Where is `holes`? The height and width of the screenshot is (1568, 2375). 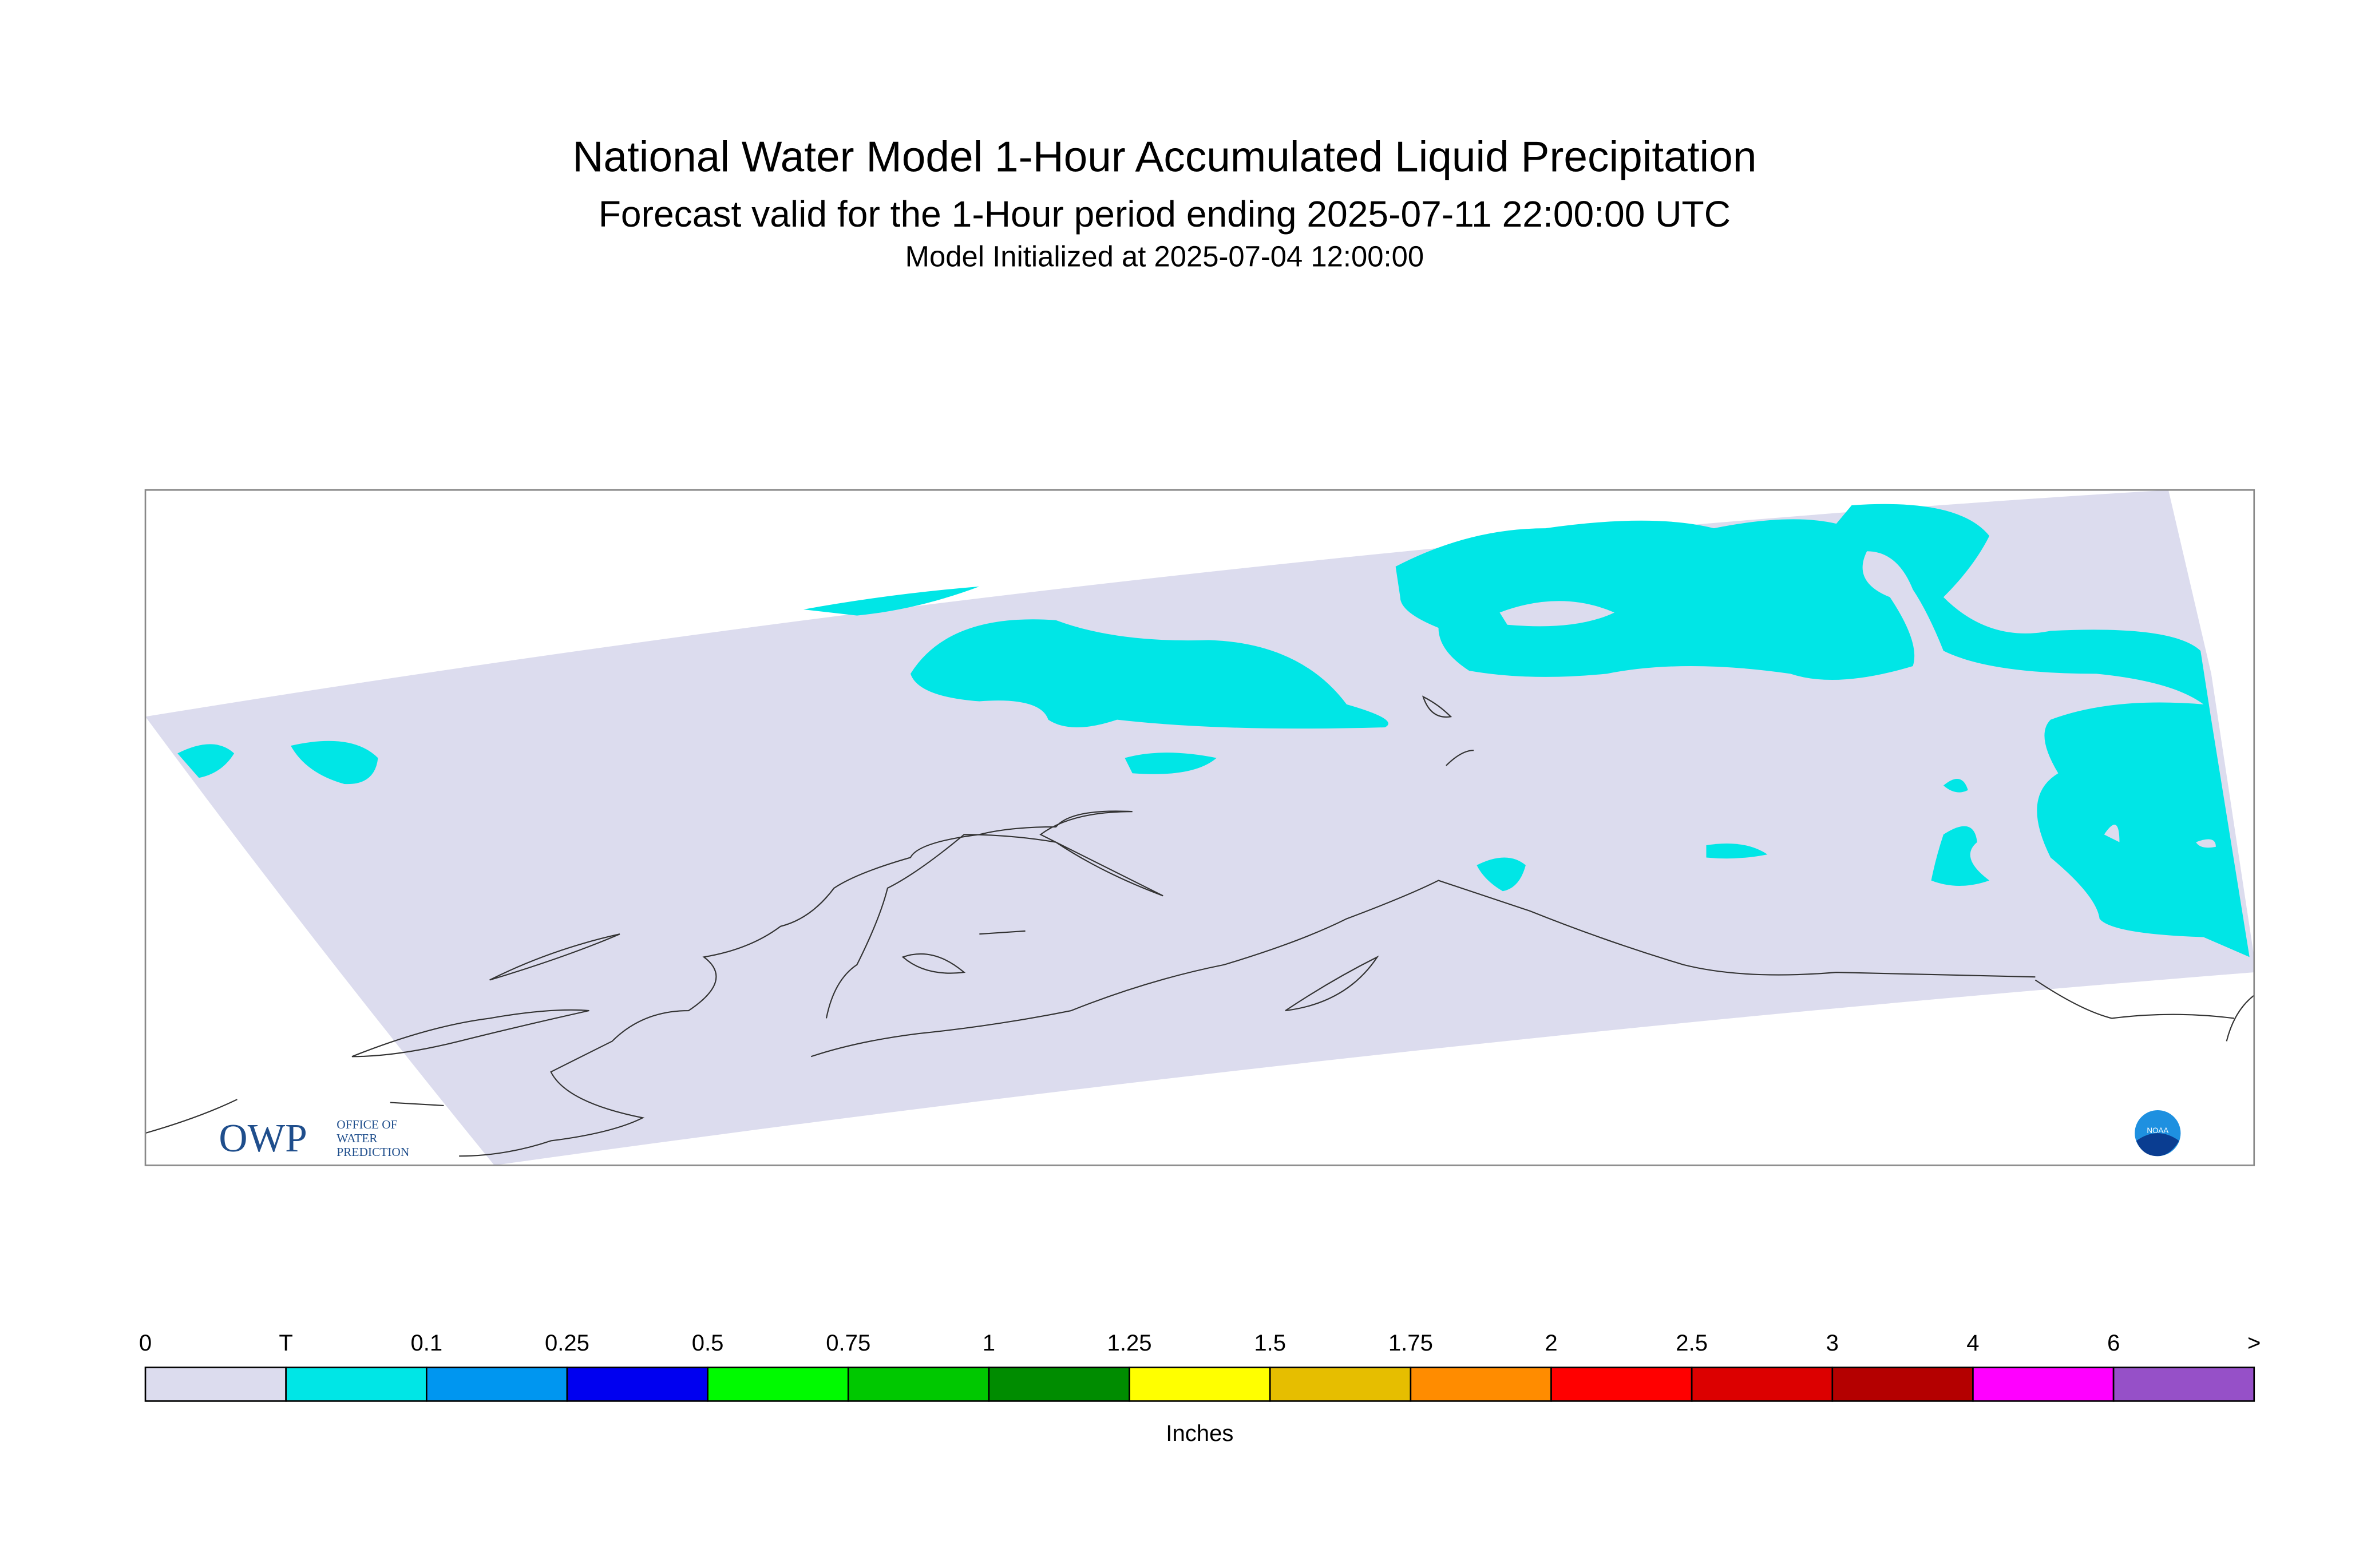 holes is located at coordinates (1858, 724).